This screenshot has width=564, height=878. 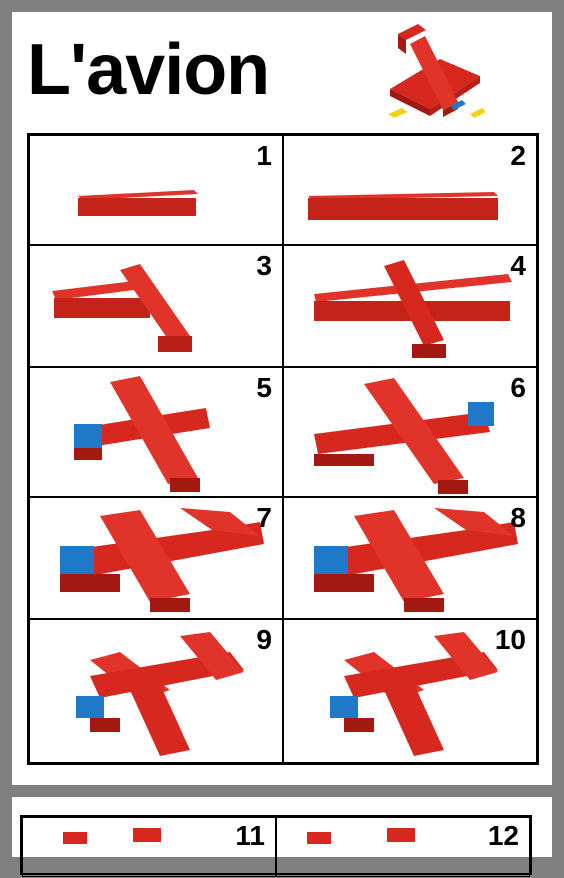 I want to click on step-number: 10, so click(x=510, y=639).